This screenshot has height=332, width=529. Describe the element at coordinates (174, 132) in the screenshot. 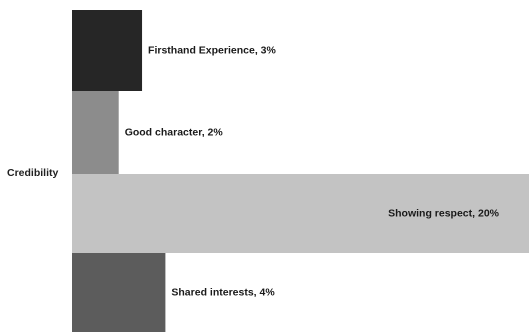

I see `data-label-good-character: Good character, 2%` at that location.